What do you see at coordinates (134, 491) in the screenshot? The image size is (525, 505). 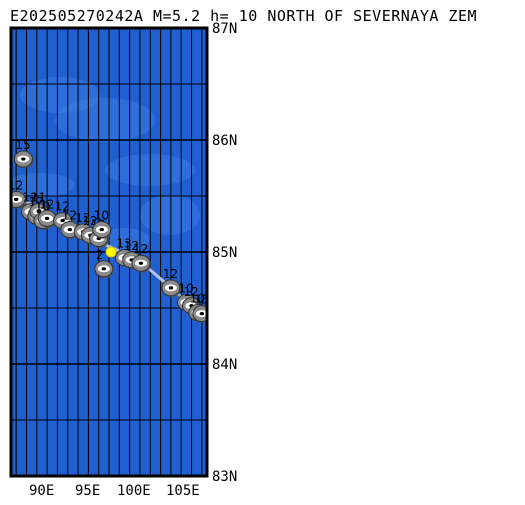 I see `lon-label-100e: 100E` at bounding box center [134, 491].